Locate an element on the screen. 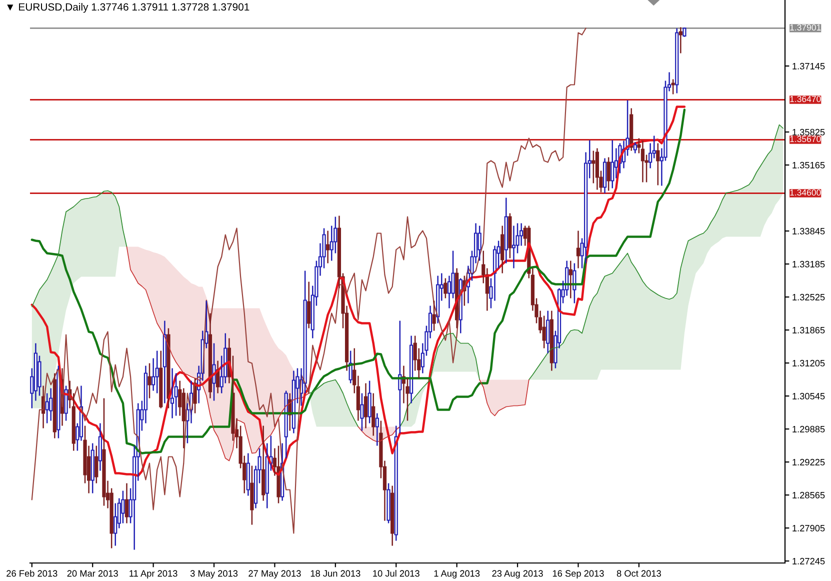 The height and width of the screenshot is (581, 831). y-tick-label: 1.35165 is located at coordinates (808, 165).